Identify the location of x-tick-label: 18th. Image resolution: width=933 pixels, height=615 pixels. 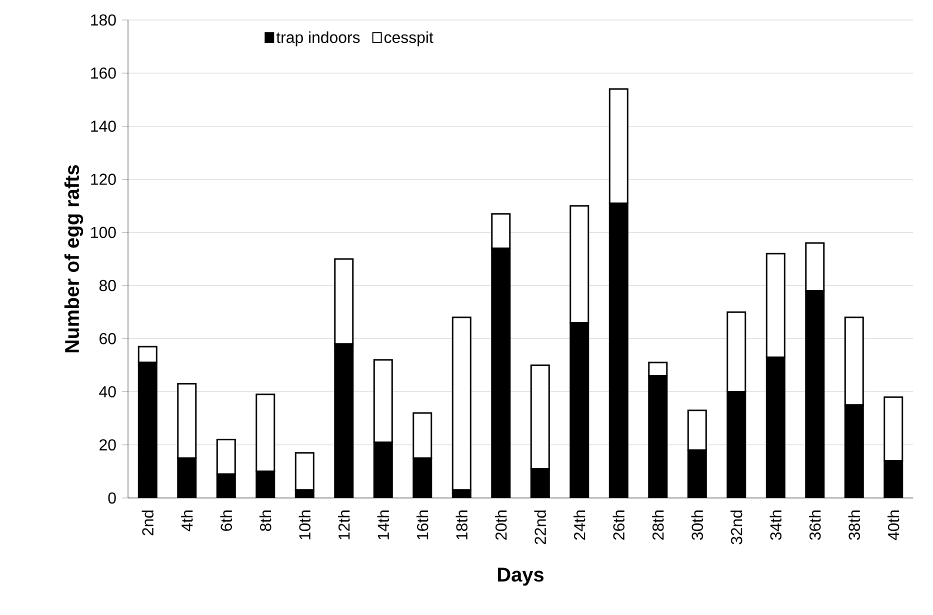
(462, 525).